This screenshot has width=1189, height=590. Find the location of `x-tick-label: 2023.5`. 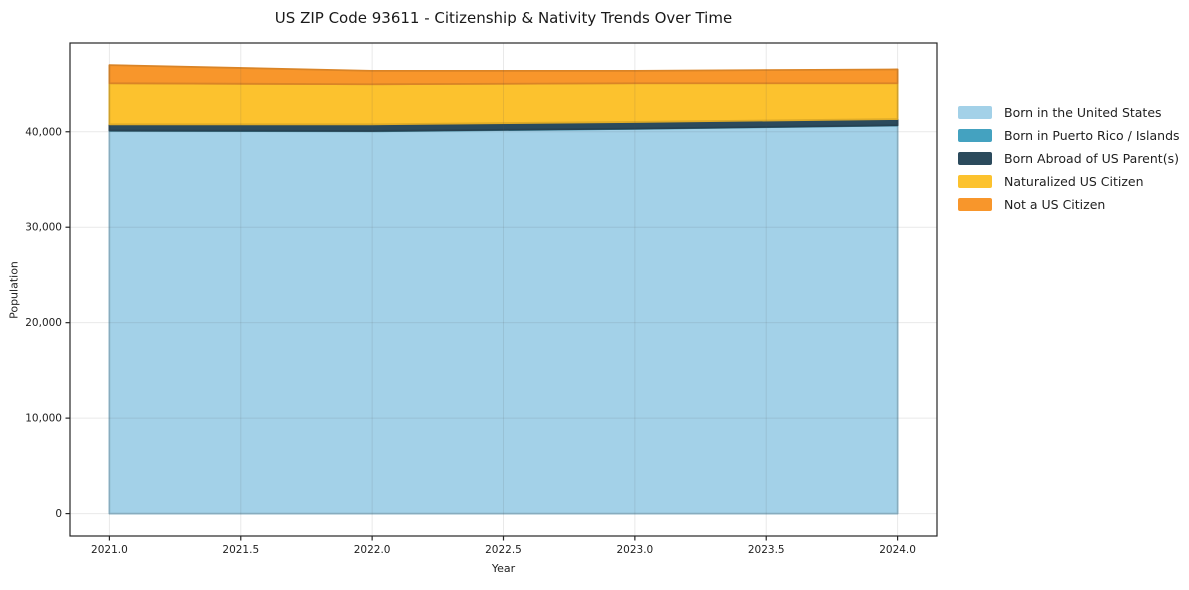

x-tick-label: 2023.5 is located at coordinates (766, 550).